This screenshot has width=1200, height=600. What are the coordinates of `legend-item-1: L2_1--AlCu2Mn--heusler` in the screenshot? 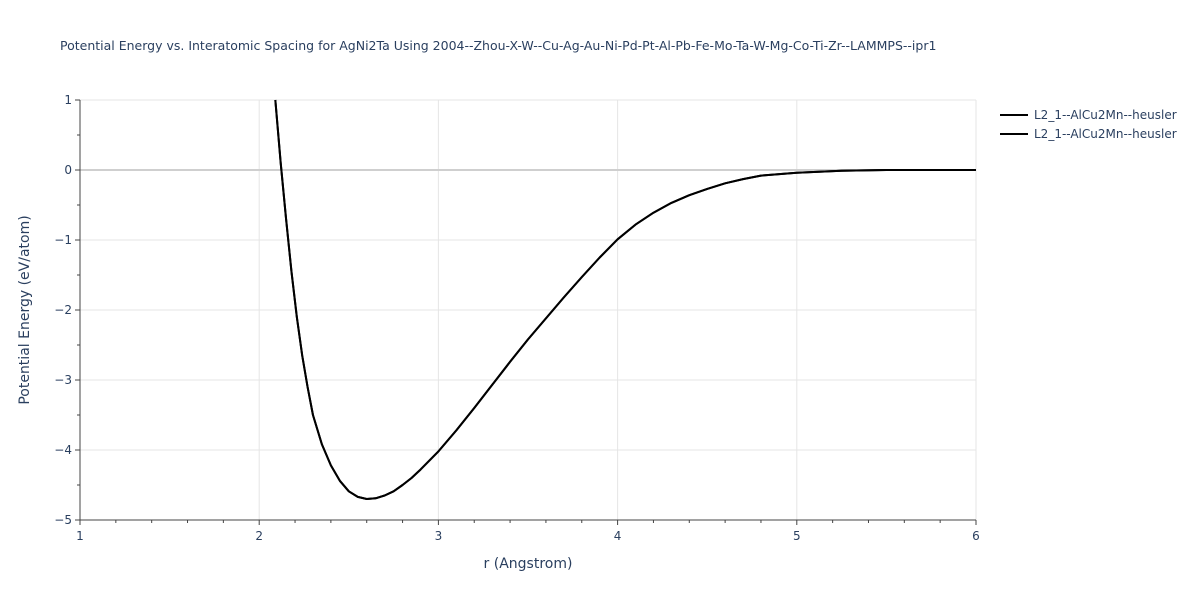 It's located at (1088, 115).